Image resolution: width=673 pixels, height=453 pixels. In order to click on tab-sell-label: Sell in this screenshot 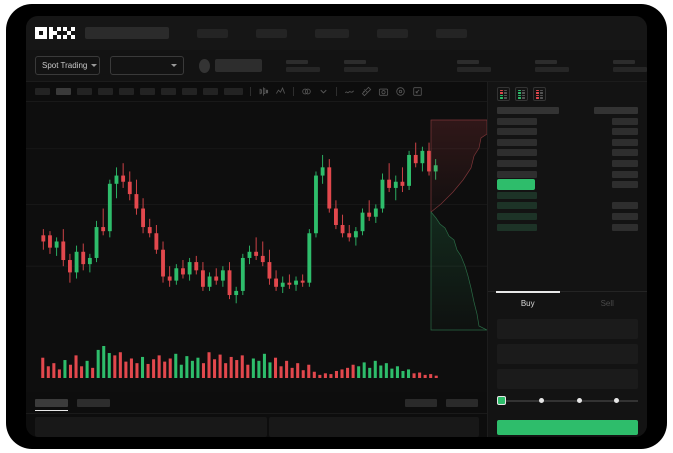, I will do `click(607, 303)`.